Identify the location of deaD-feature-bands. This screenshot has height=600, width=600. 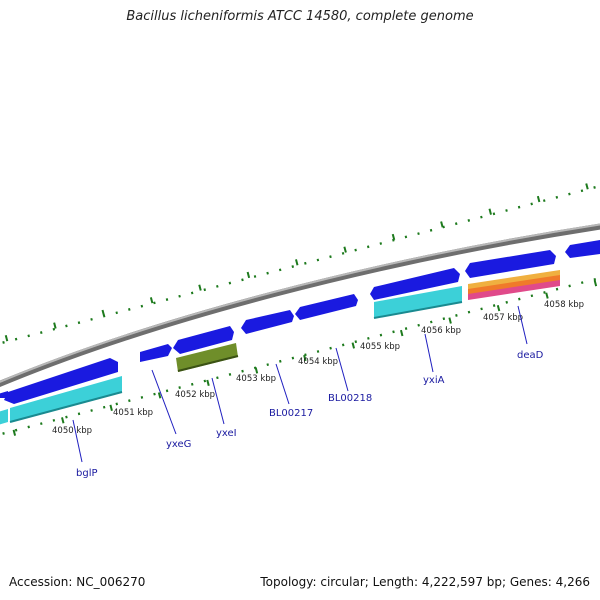
(514, 285).